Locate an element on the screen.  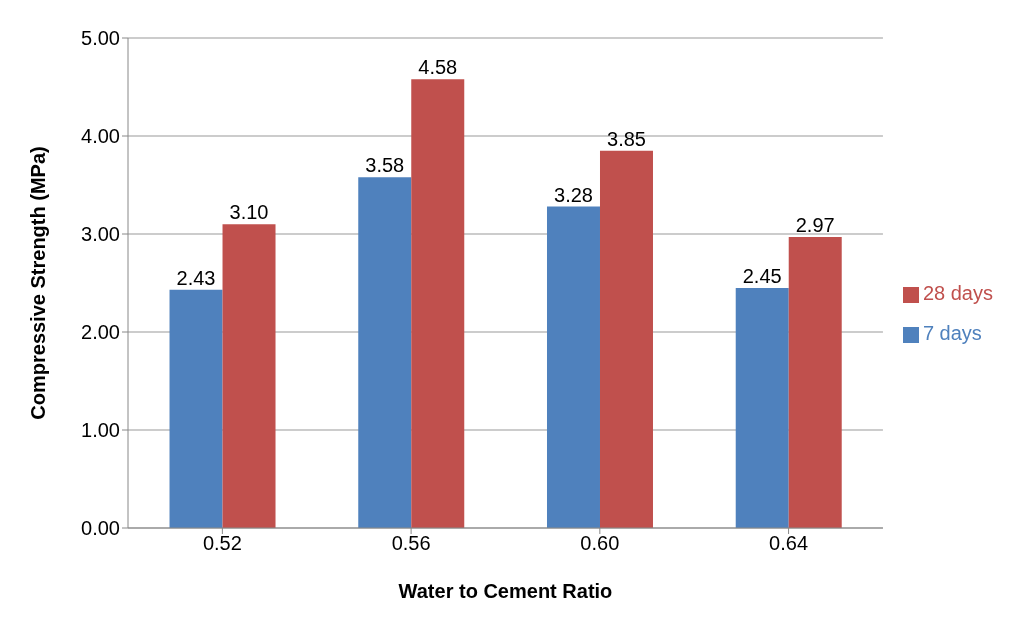
y-tick-label: 1.00 is located at coordinates (100, 430).